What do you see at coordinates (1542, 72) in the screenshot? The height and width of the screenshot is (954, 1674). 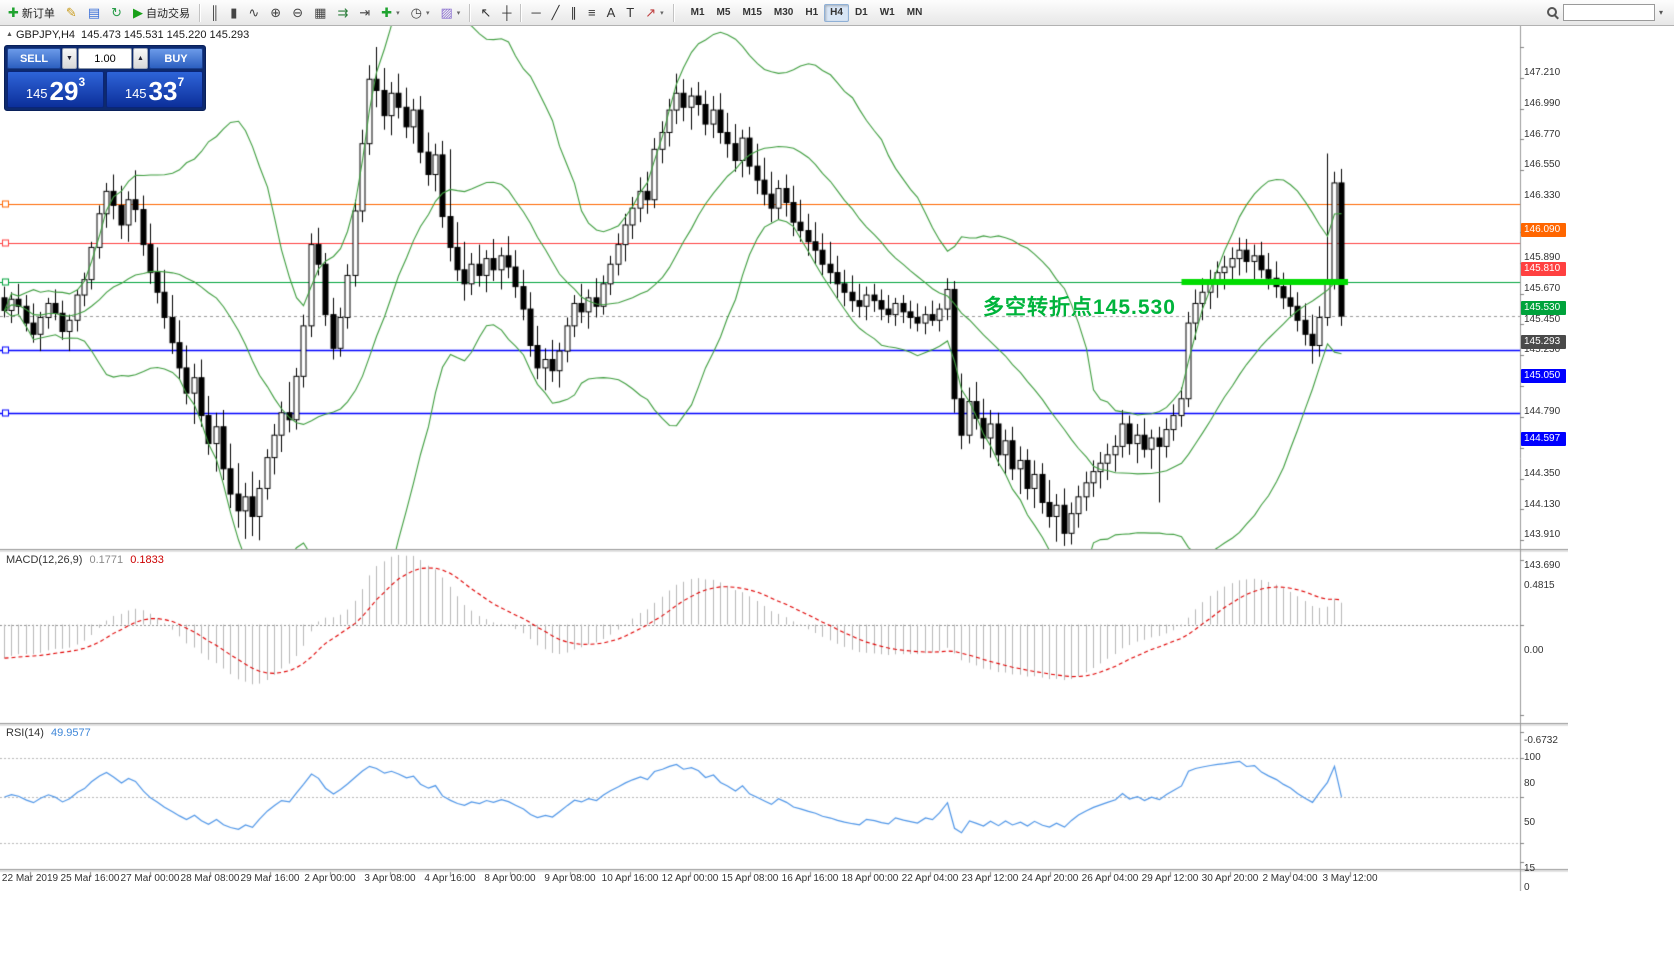 I see `price-tick-label: 147.210` at bounding box center [1542, 72].